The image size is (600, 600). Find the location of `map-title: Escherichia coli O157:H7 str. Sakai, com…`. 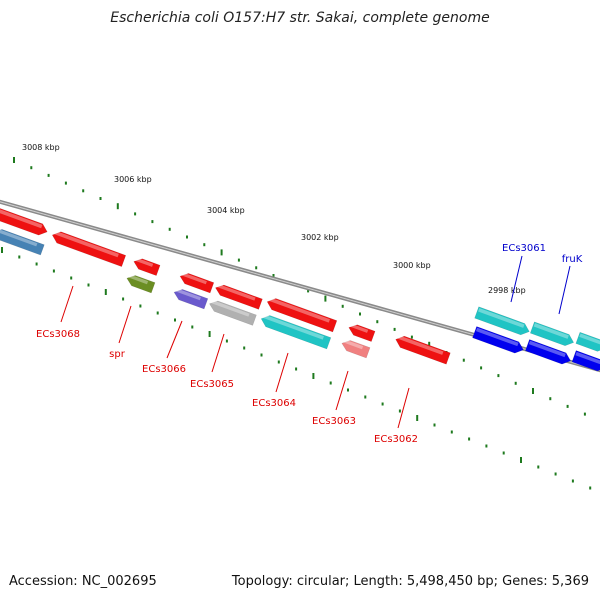

map-title: Escherichia coli O157:H7 str. Sakai, com… is located at coordinates (300, 18).